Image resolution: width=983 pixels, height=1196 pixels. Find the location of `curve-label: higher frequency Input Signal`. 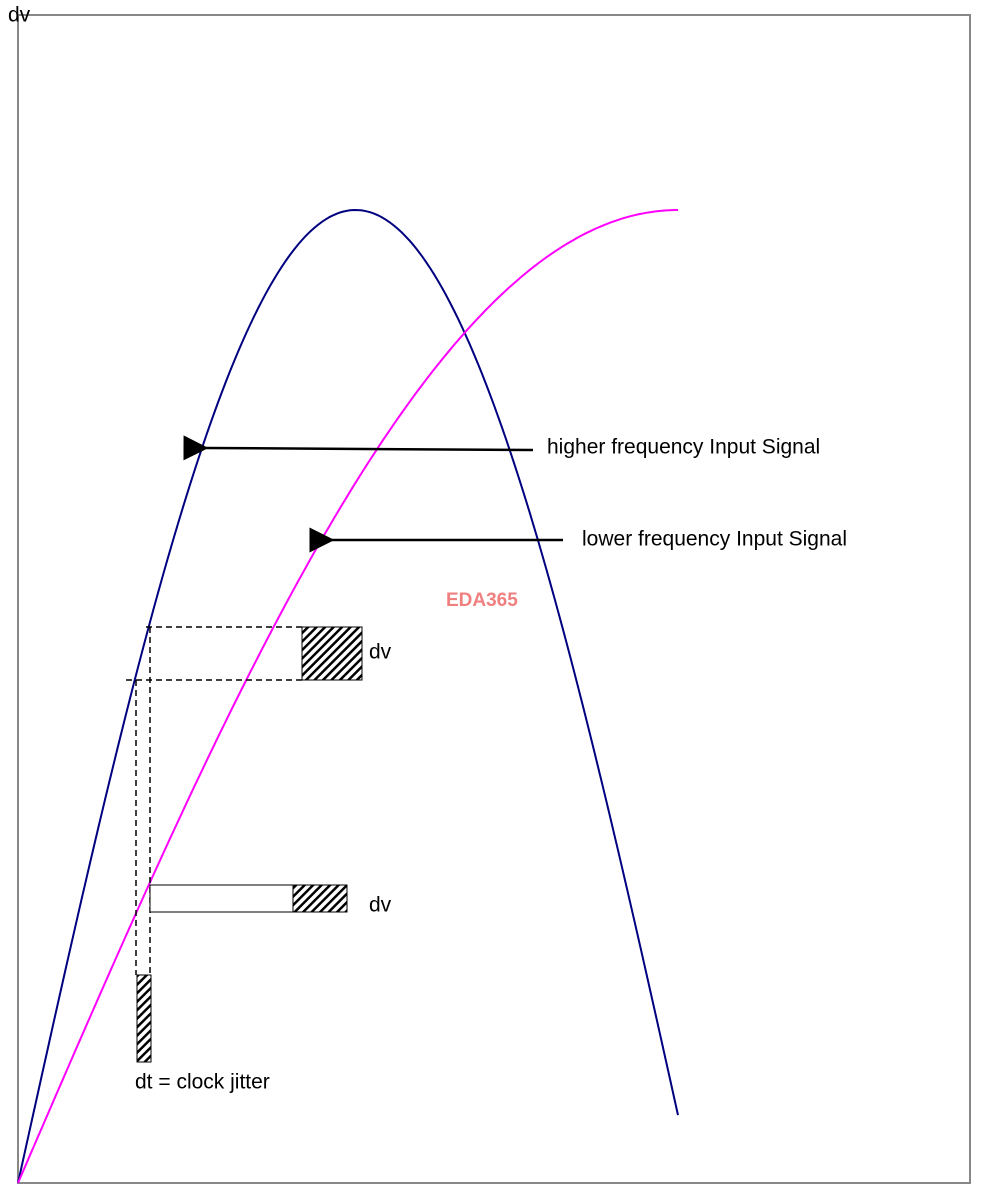

curve-label: higher frequency Input Signal is located at coordinates (683, 447).